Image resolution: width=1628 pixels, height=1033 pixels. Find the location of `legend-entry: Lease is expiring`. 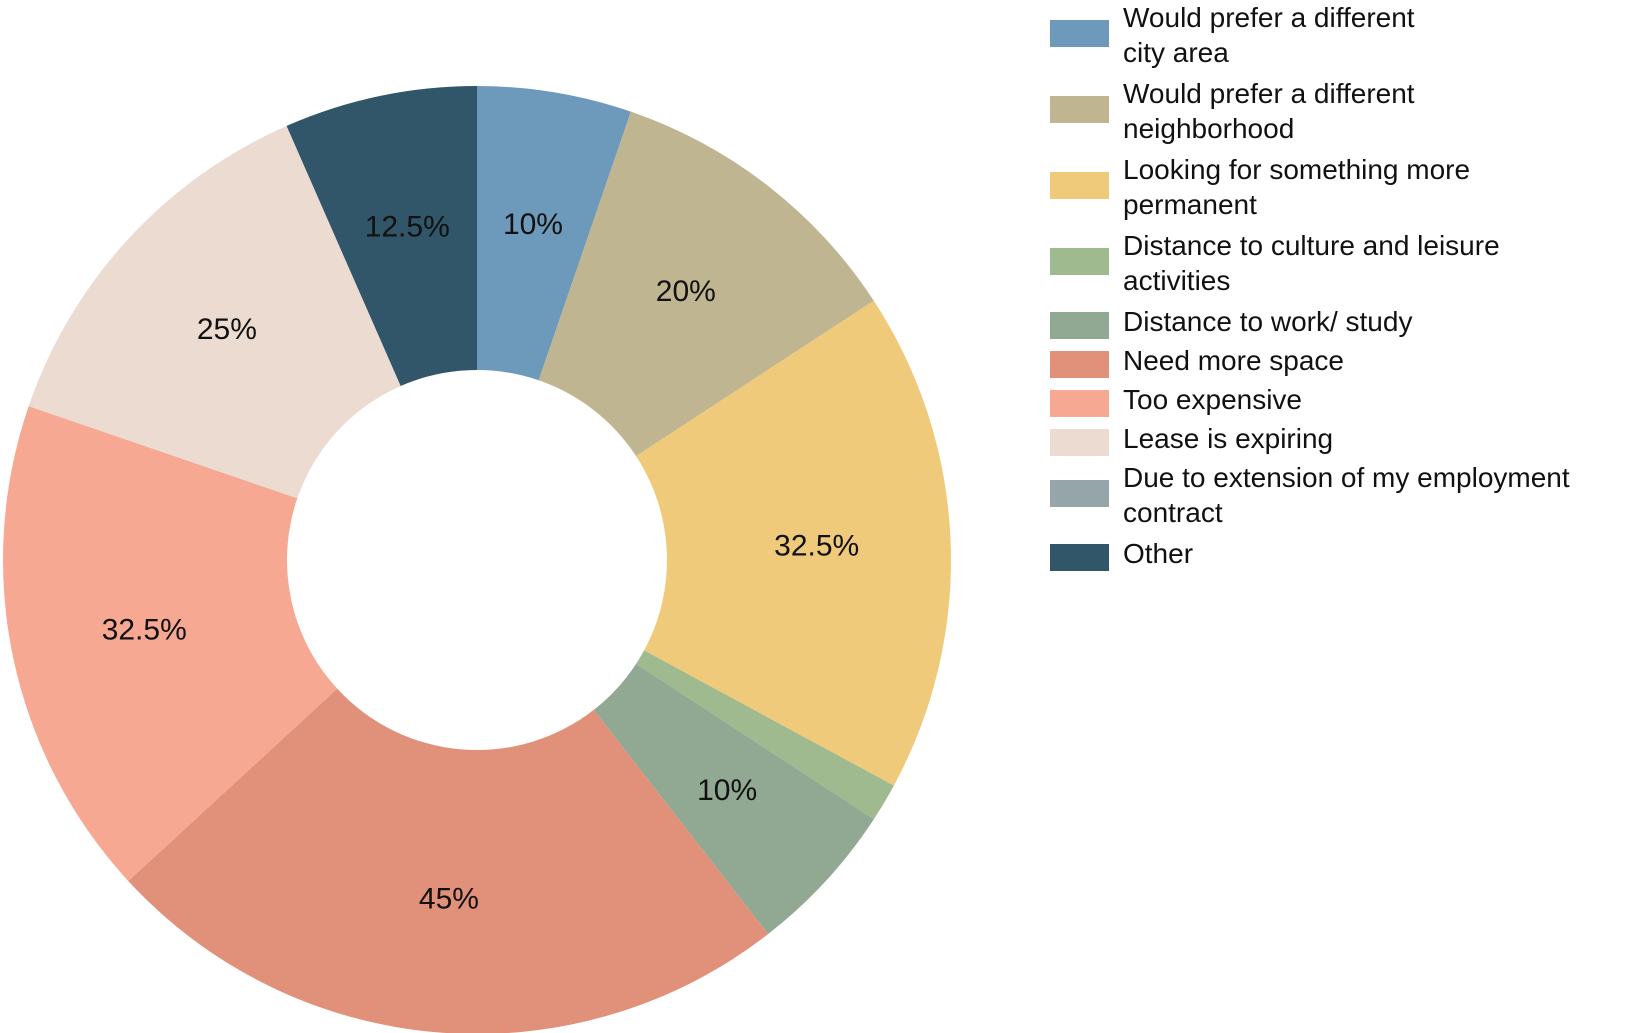

legend-entry: Lease is expiring is located at coordinates (1191, 438).